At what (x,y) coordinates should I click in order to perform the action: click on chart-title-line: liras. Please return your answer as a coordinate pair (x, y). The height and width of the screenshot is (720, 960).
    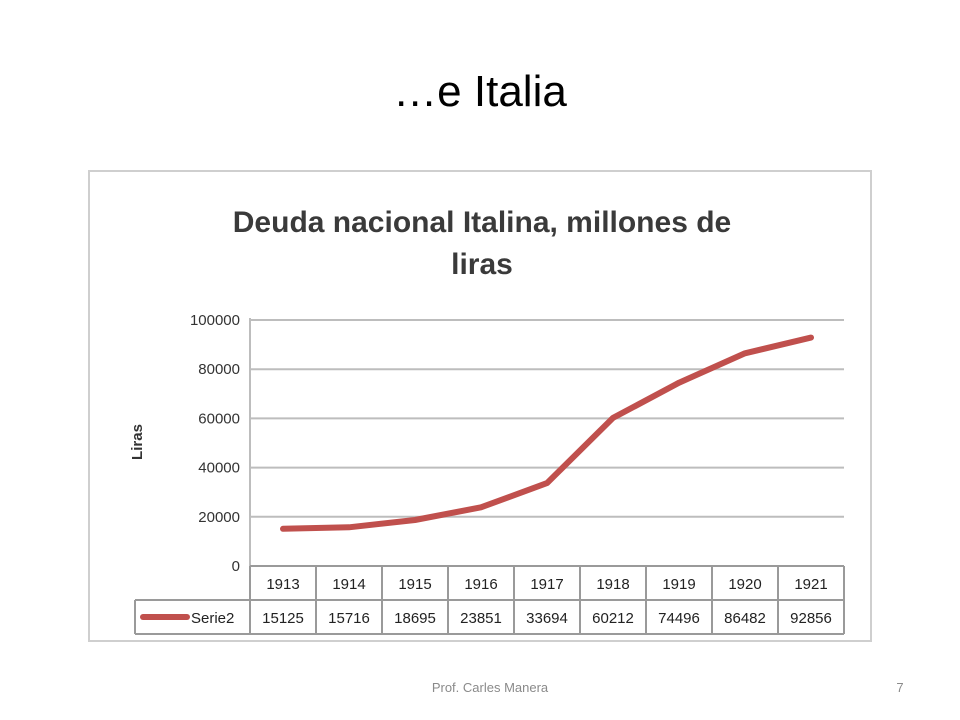
    Looking at the image, I should click on (482, 264).